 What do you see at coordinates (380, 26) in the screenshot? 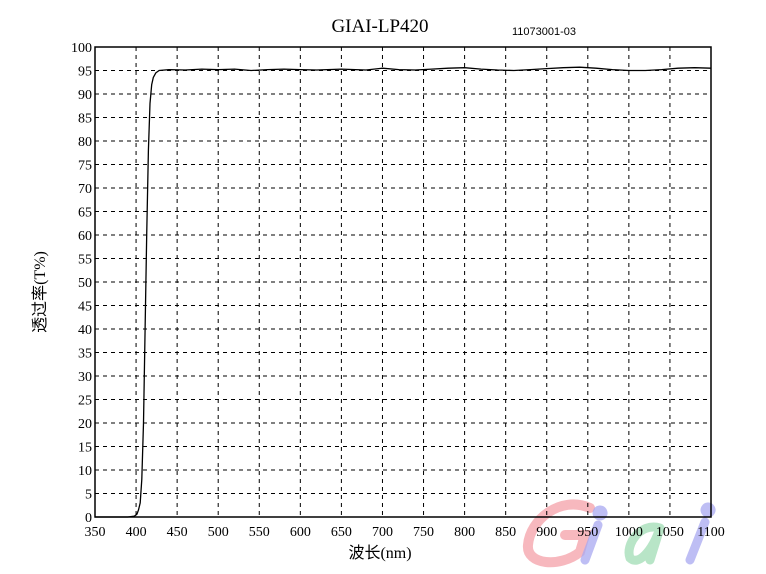
I see `chart-title: GIAI-LP420` at bounding box center [380, 26].